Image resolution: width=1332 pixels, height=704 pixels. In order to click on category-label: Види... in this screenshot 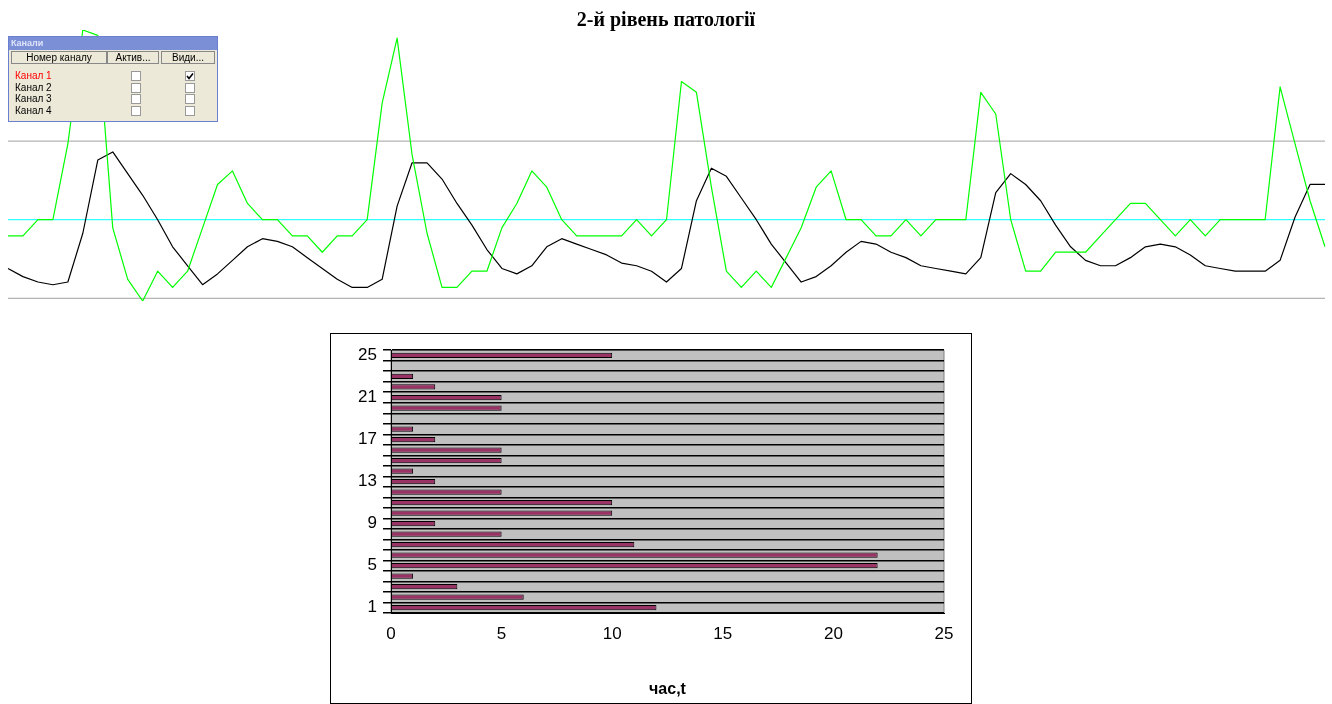, I will do `click(188, 57)`.